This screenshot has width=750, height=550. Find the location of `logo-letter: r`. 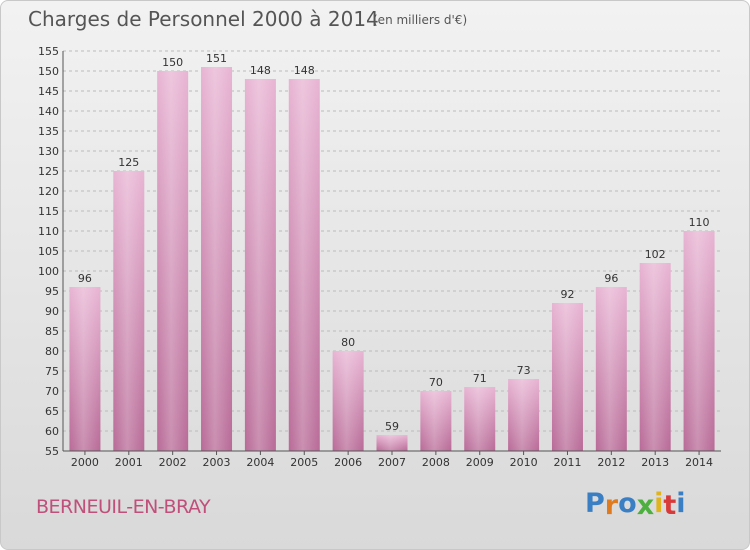

logo-letter: r is located at coordinates (611, 505).